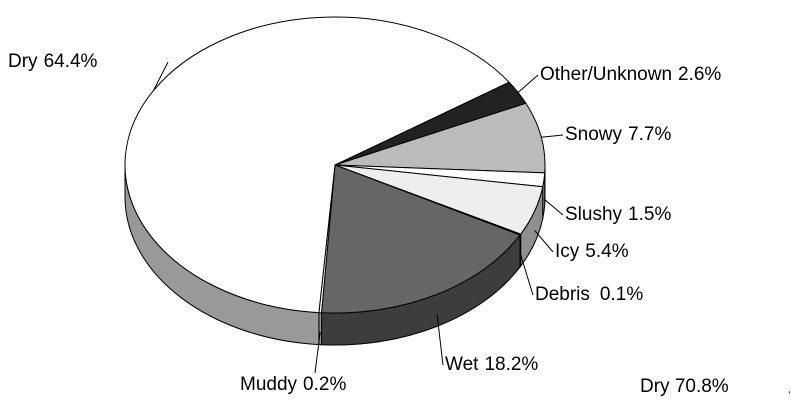 The image size is (802, 402). I want to click on label-value: 1.5%, so click(649, 214).